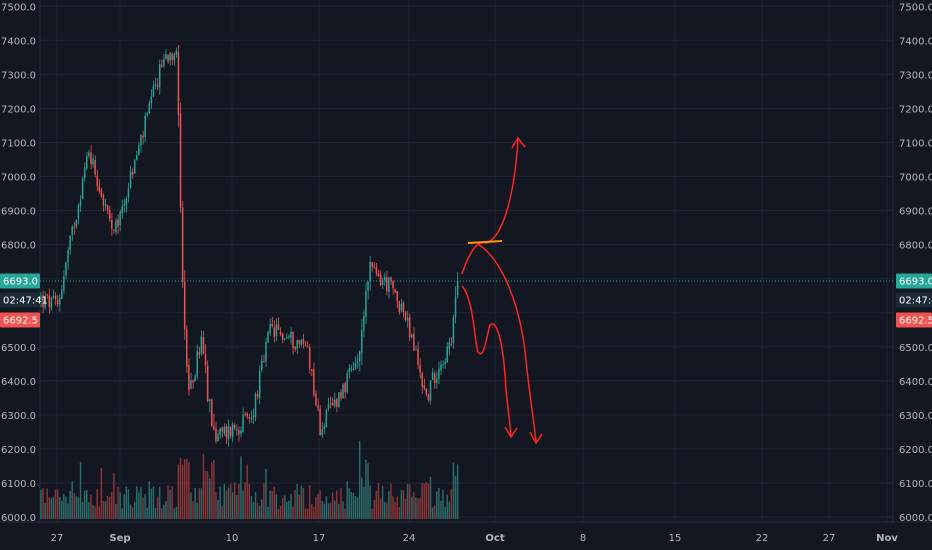  Describe the element at coordinates (915, 212) in the screenshot. I see `y-tick-label-right: 6900.0` at that location.